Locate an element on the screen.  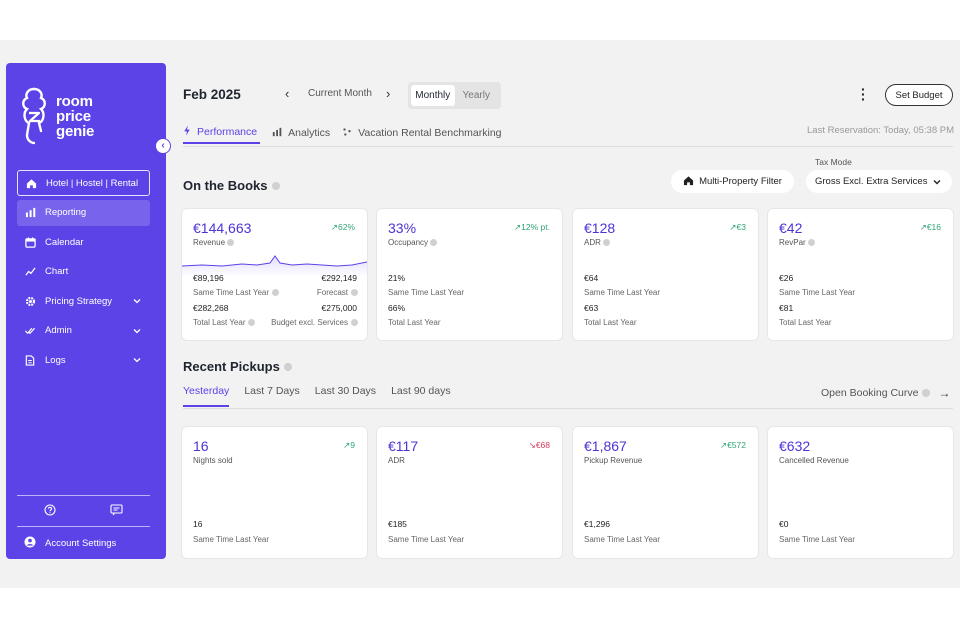
monthly-toggle: Monthly is located at coordinates (433, 95).